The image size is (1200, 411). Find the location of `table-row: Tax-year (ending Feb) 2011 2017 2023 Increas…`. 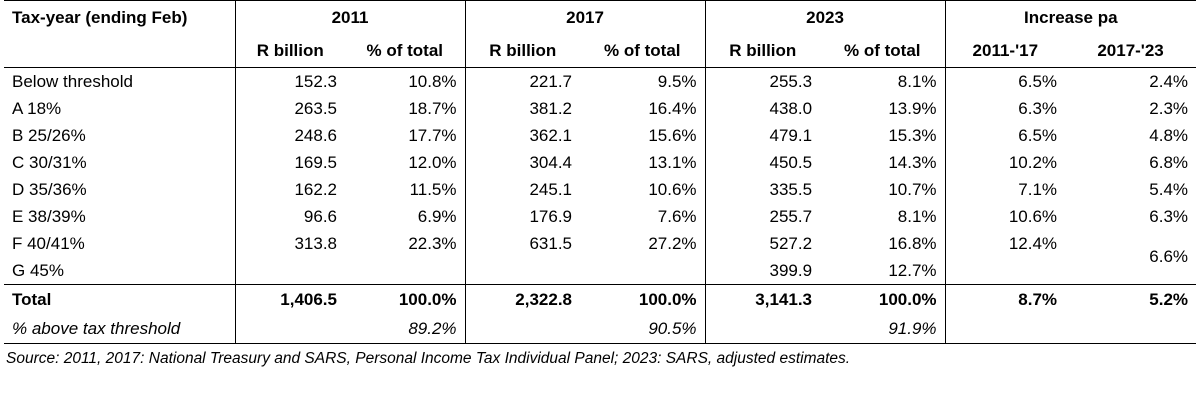

table-row: Tax-year (ending Feb) 2011 2017 2023 Increas… is located at coordinates (600, 17).